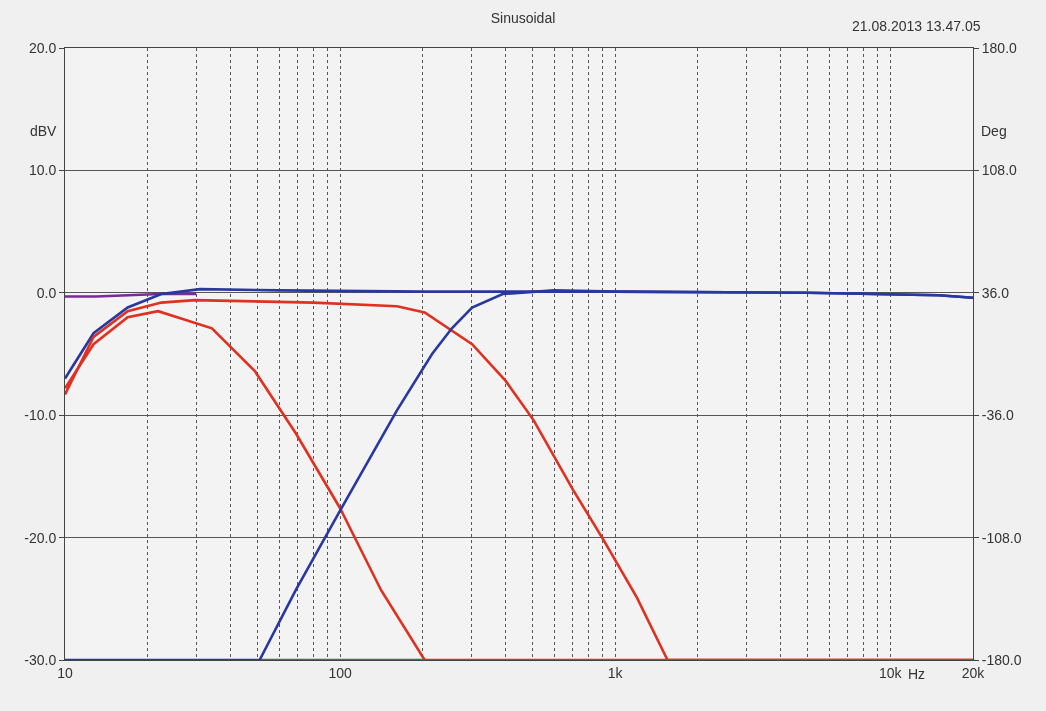 This screenshot has height=711, width=1046. I want to click on y-tick-label: -30.0, so click(40, 659).